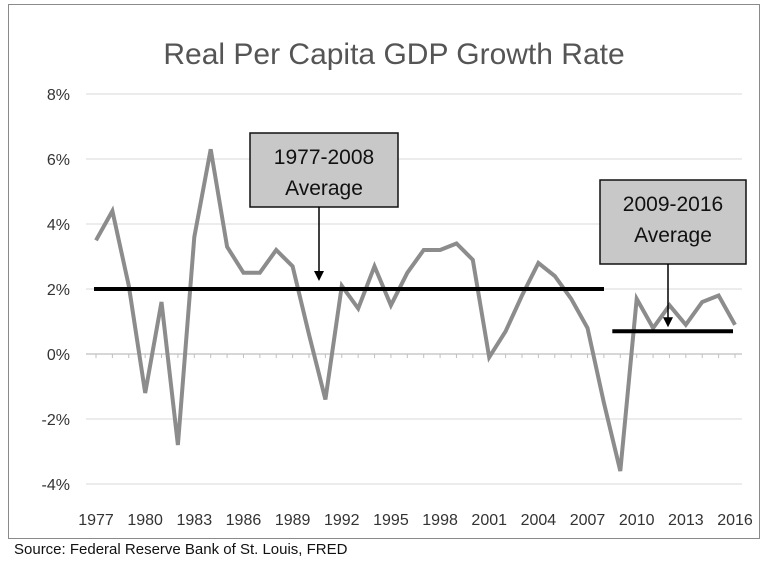  Describe the element at coordinates (342, 520) in the screenshot. I see `x-tick-label: 1992` at that location.